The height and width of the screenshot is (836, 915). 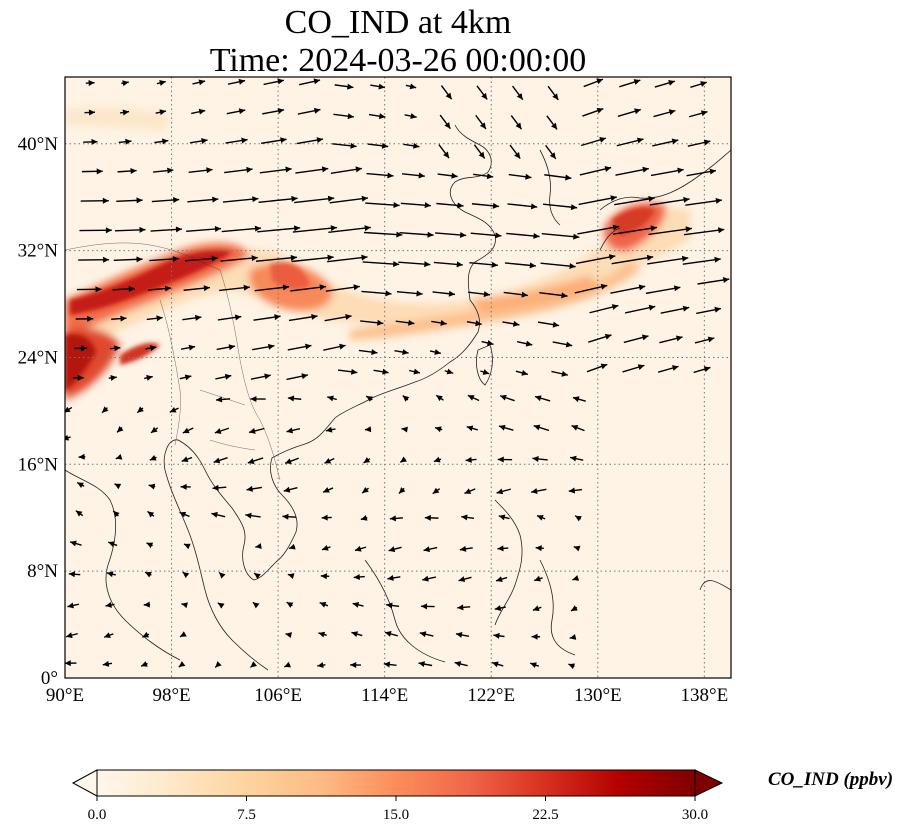 I want to click on x-tick-label: 114°E, so click(x=384, y=695).